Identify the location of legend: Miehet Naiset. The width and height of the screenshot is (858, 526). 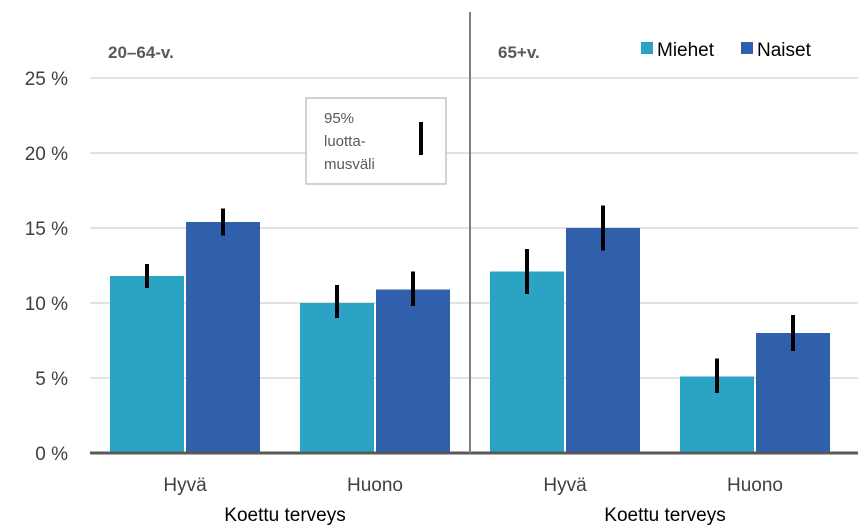
(726, 50).